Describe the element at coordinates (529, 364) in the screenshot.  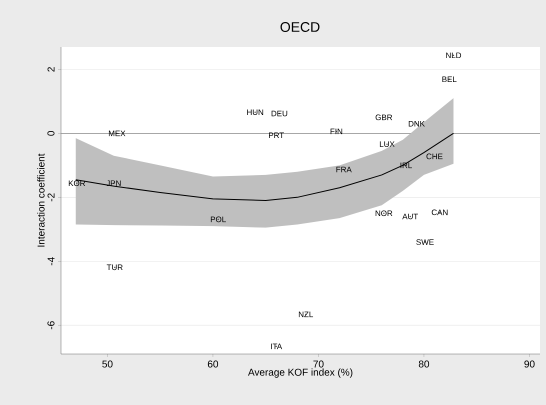
I see `x-tick-label: 90` at that location.